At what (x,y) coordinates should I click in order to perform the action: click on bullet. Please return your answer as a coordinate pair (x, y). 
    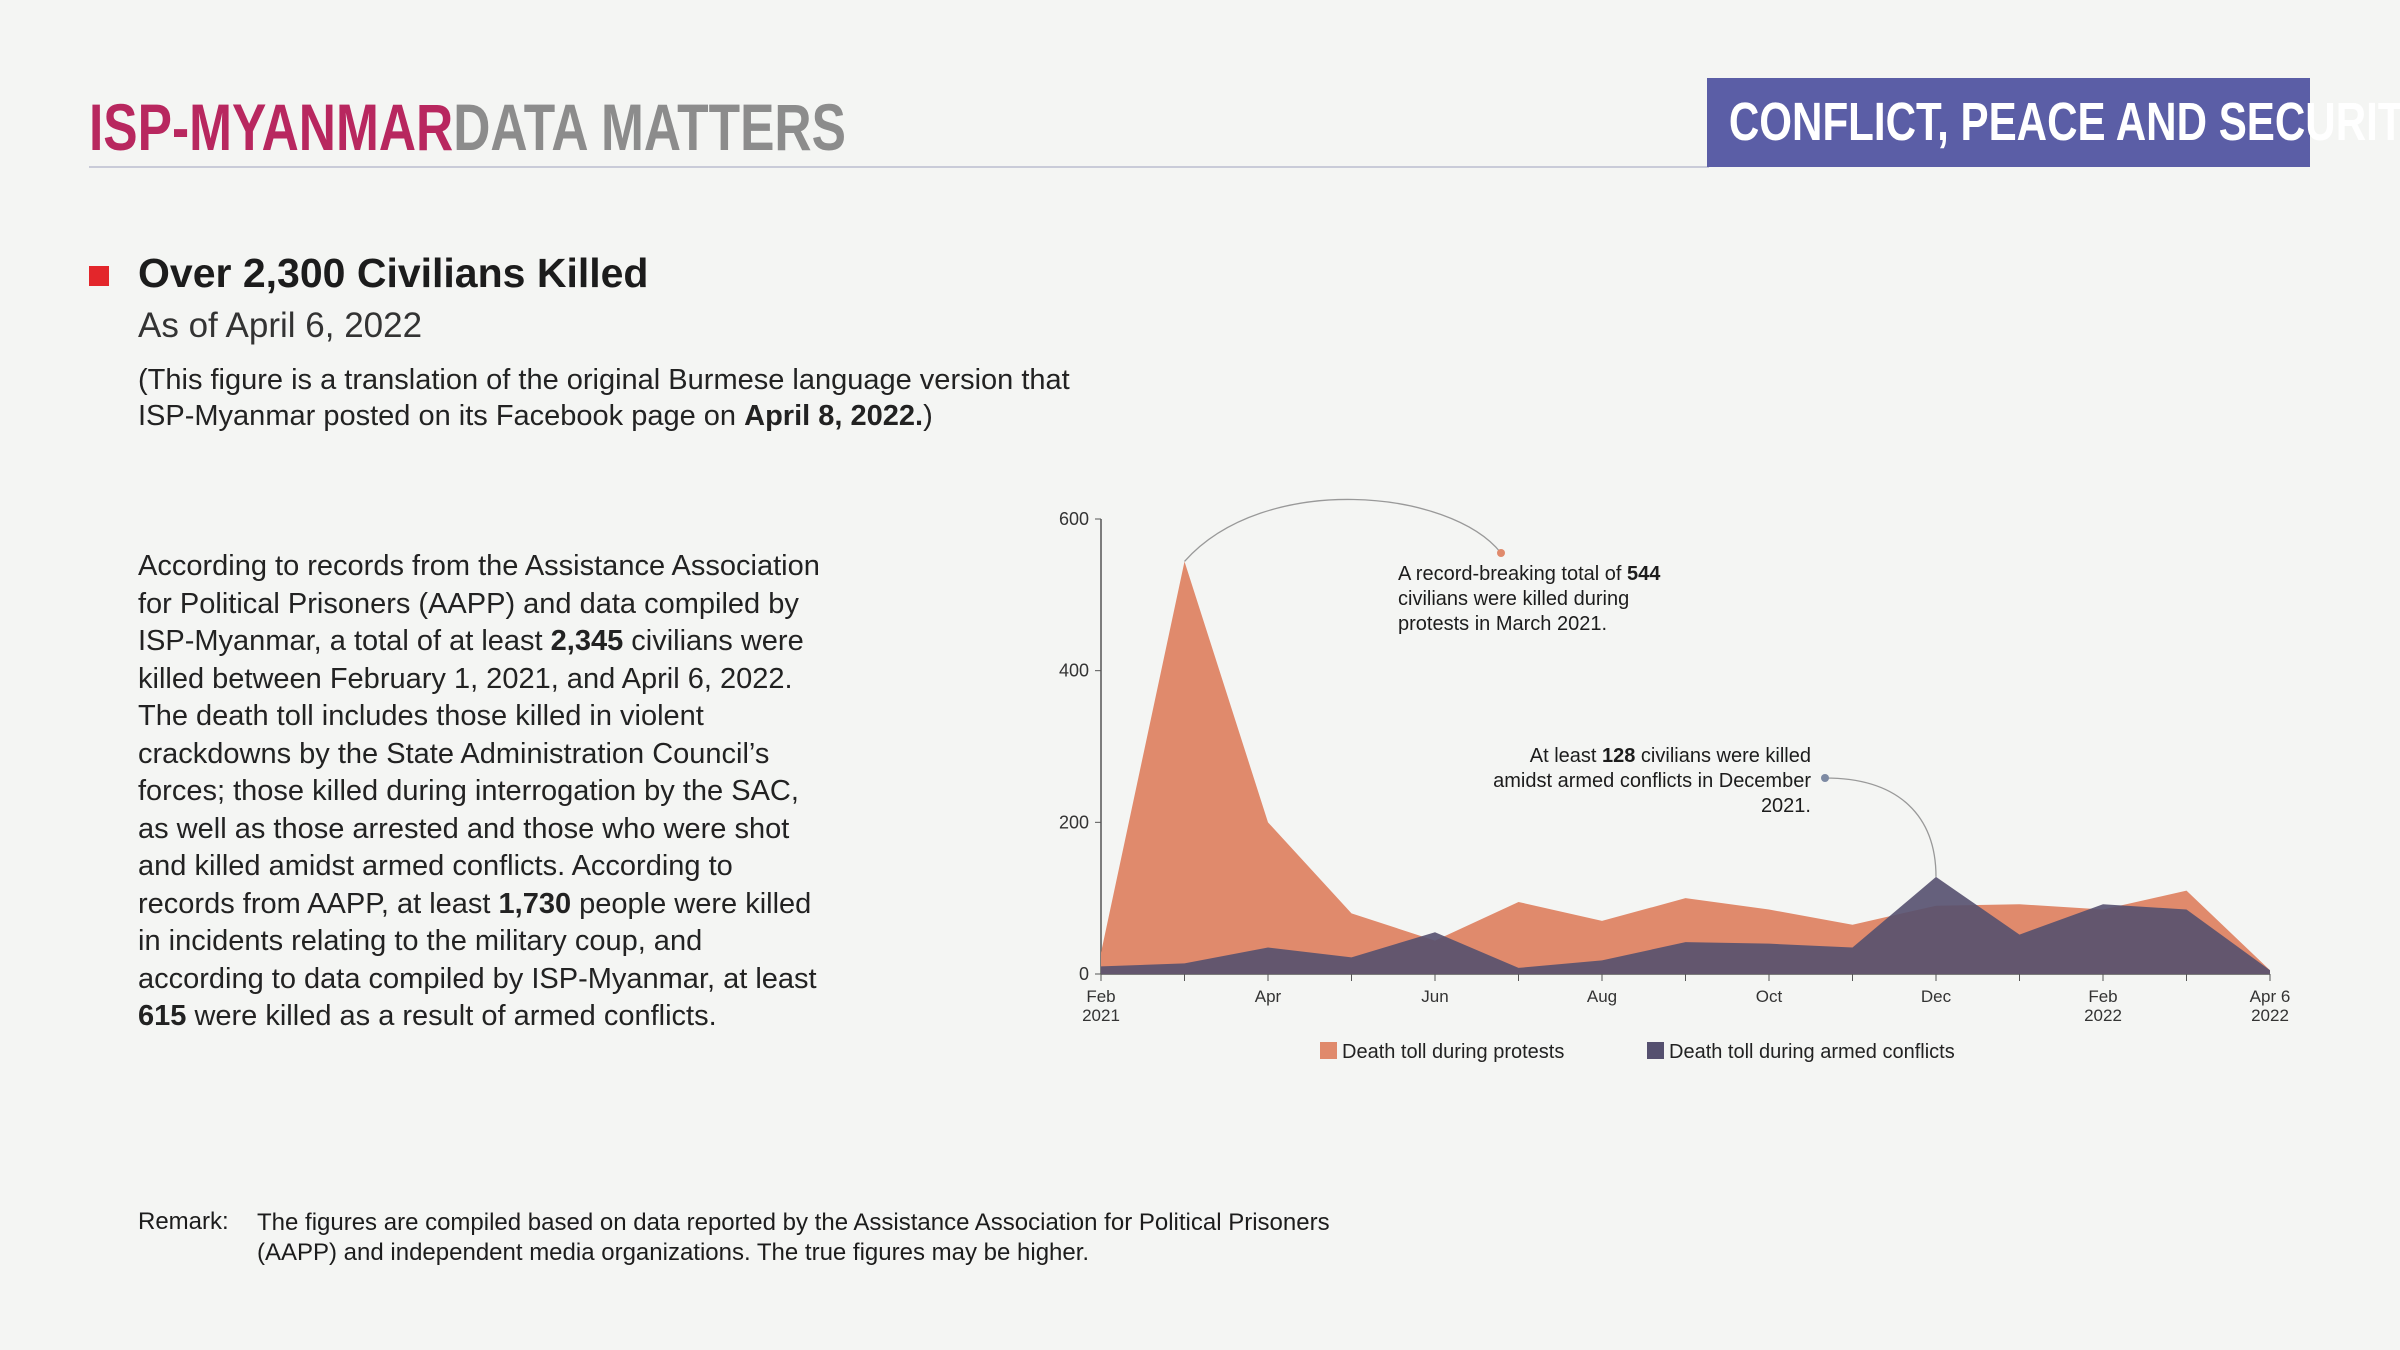
    Looking at the image, I should click on (99, 276).